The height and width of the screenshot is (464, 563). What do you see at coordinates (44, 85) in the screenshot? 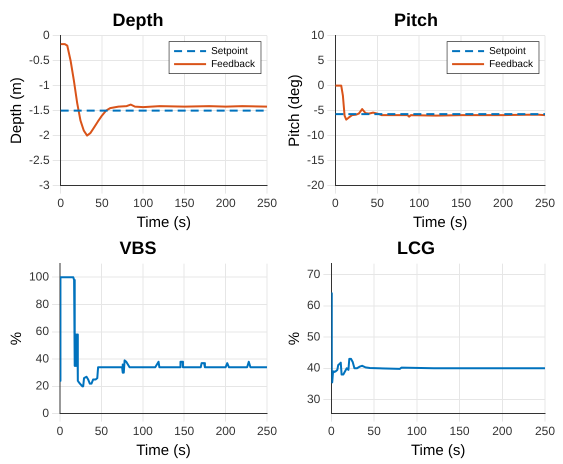
I see `y-tick-label: -1` at bounding box center [44, 85].